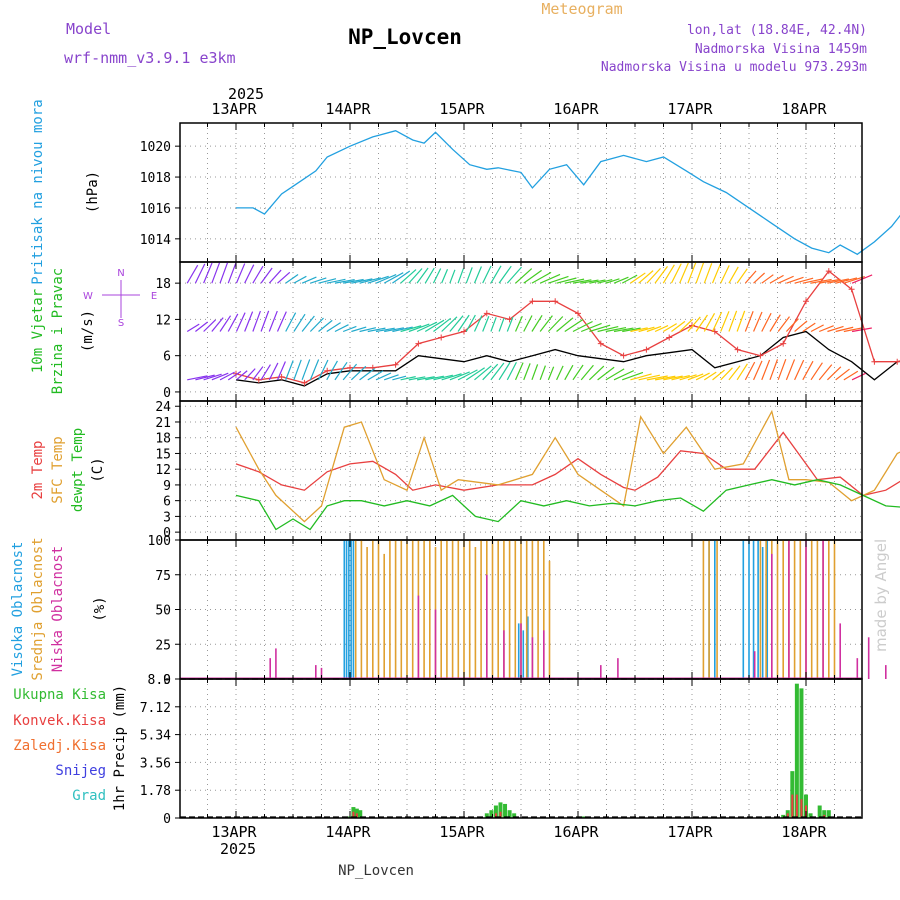 Image resolution: width=900 pixels, height=900 pixels. Describe the element at coordinates (167, 486) in the screenshot. I see `y-tick-label: 9` at that location.